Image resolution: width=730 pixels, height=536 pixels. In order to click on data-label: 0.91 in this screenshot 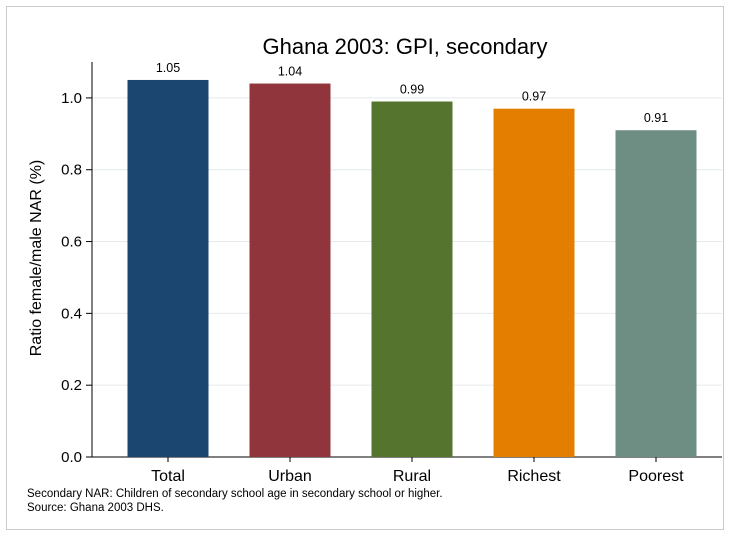, I will do `click(656, 118)`.